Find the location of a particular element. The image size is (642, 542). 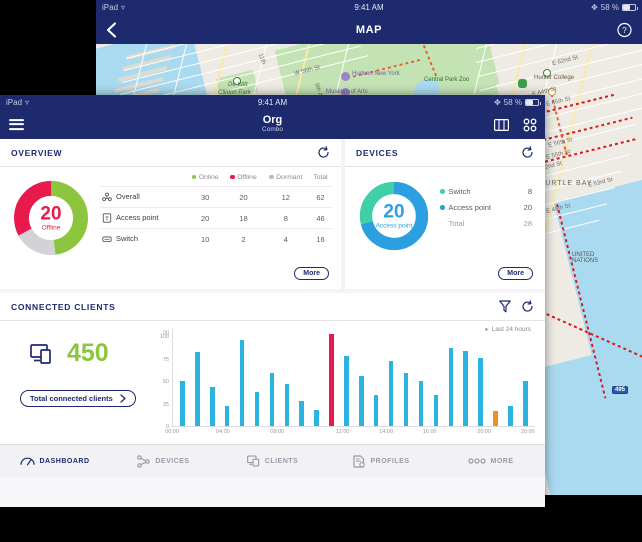

devices-more-button: More is located at coordinates (515, 273).